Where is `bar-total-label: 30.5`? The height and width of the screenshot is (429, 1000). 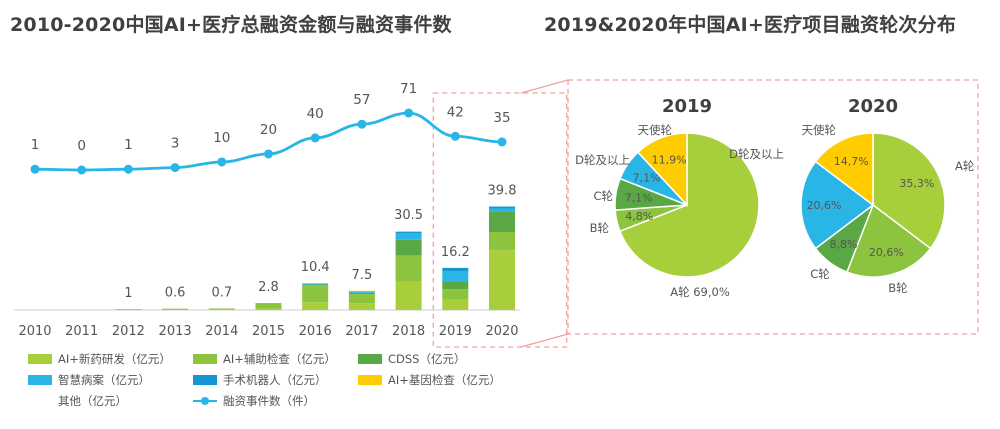
bar-total-label: 30.5 is located at coordinates (408, 215).